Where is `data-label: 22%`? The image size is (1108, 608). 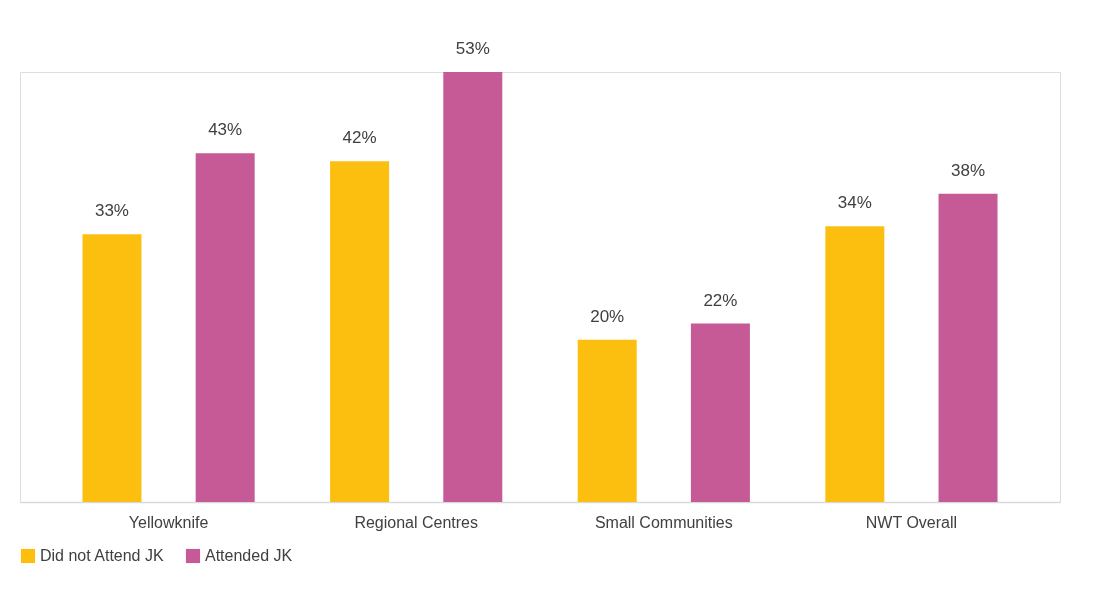 data-label: 22% is located at coordinates (720, 300).